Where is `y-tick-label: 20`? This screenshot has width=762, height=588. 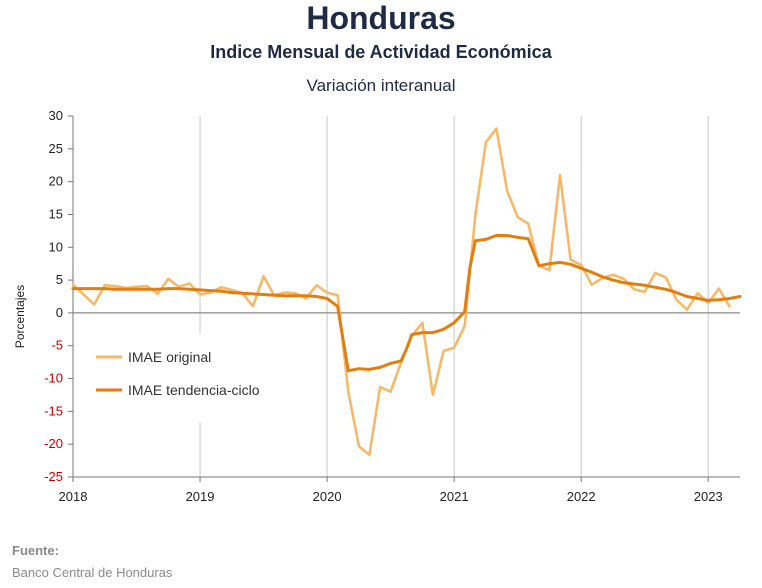 y-tick-label: 20 is located at coordinates (56, 181).